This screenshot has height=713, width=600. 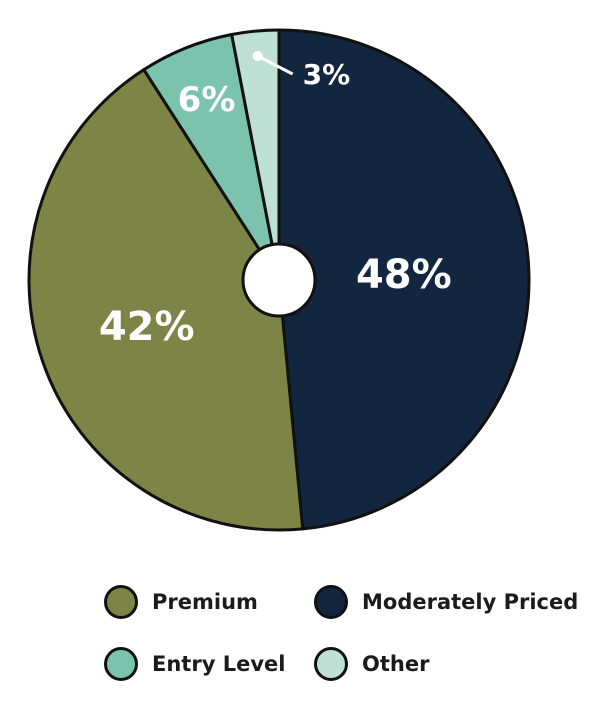 I want to click on leader-line, so click(x=275, y=65).